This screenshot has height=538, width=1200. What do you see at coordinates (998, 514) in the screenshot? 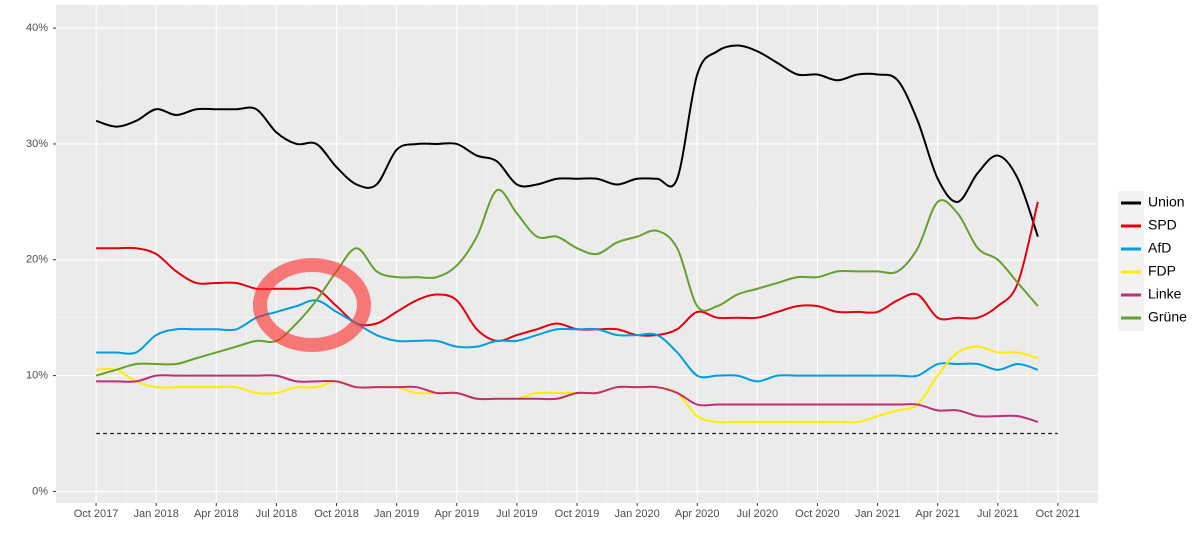
I see `x-tick-label: Jul 2021` at bounding box center [998, 514].